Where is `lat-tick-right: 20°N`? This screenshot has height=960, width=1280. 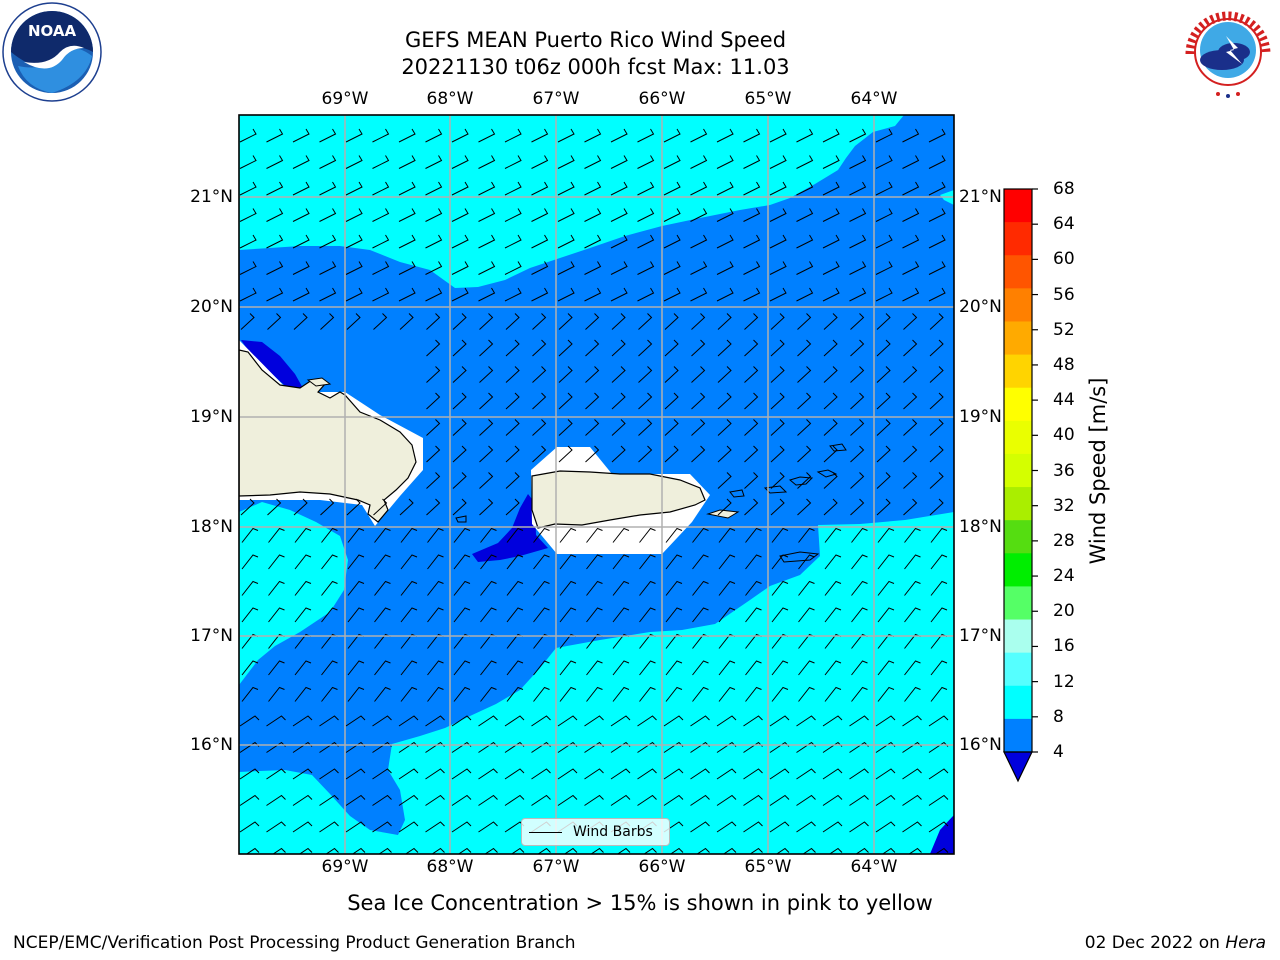 lat-tick-right: 20°N is located at coordinates (980, 307).